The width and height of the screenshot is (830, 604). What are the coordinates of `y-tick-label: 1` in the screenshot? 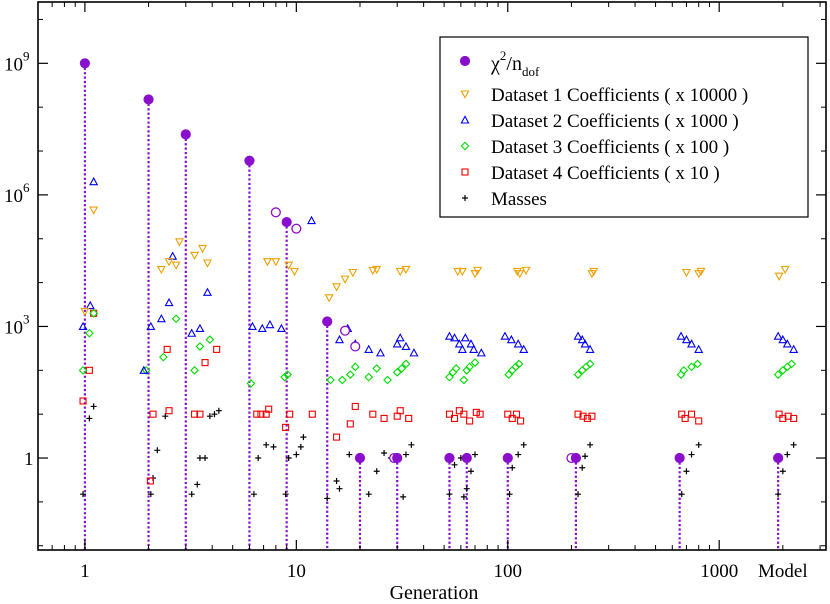 It's located at (29, 459).